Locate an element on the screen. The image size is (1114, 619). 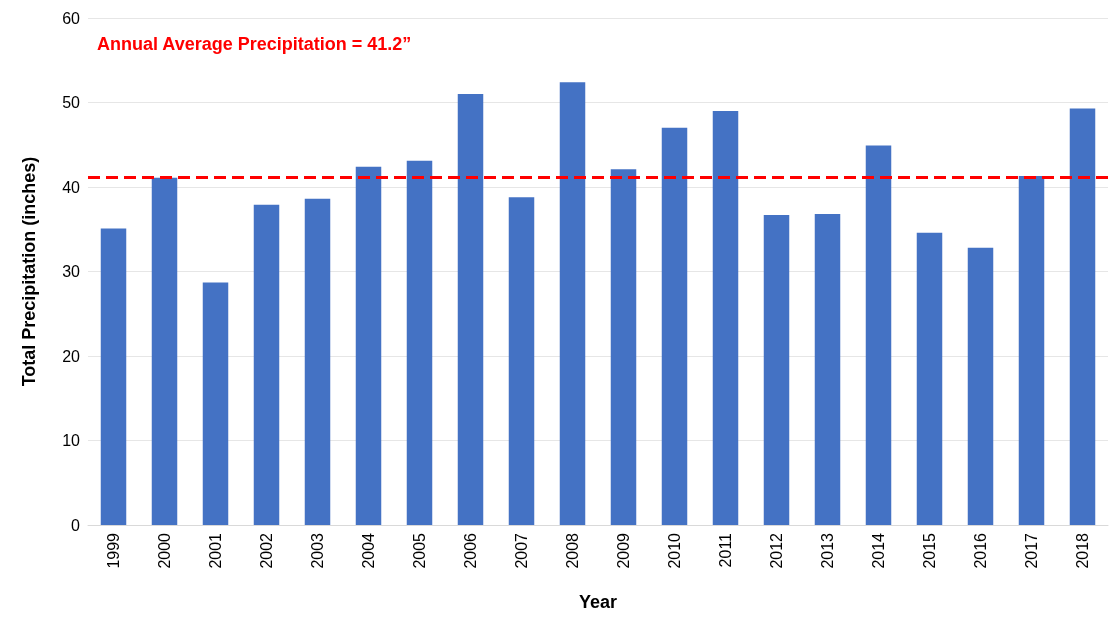
x-tick-label: 2008 is located at coordinates (572, 550).